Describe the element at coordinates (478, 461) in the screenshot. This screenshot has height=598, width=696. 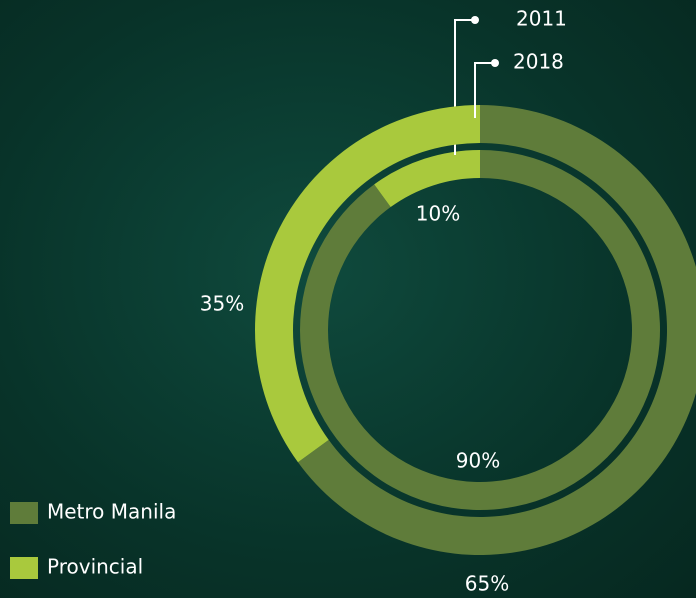
I see `value-label: 90%` at that location.